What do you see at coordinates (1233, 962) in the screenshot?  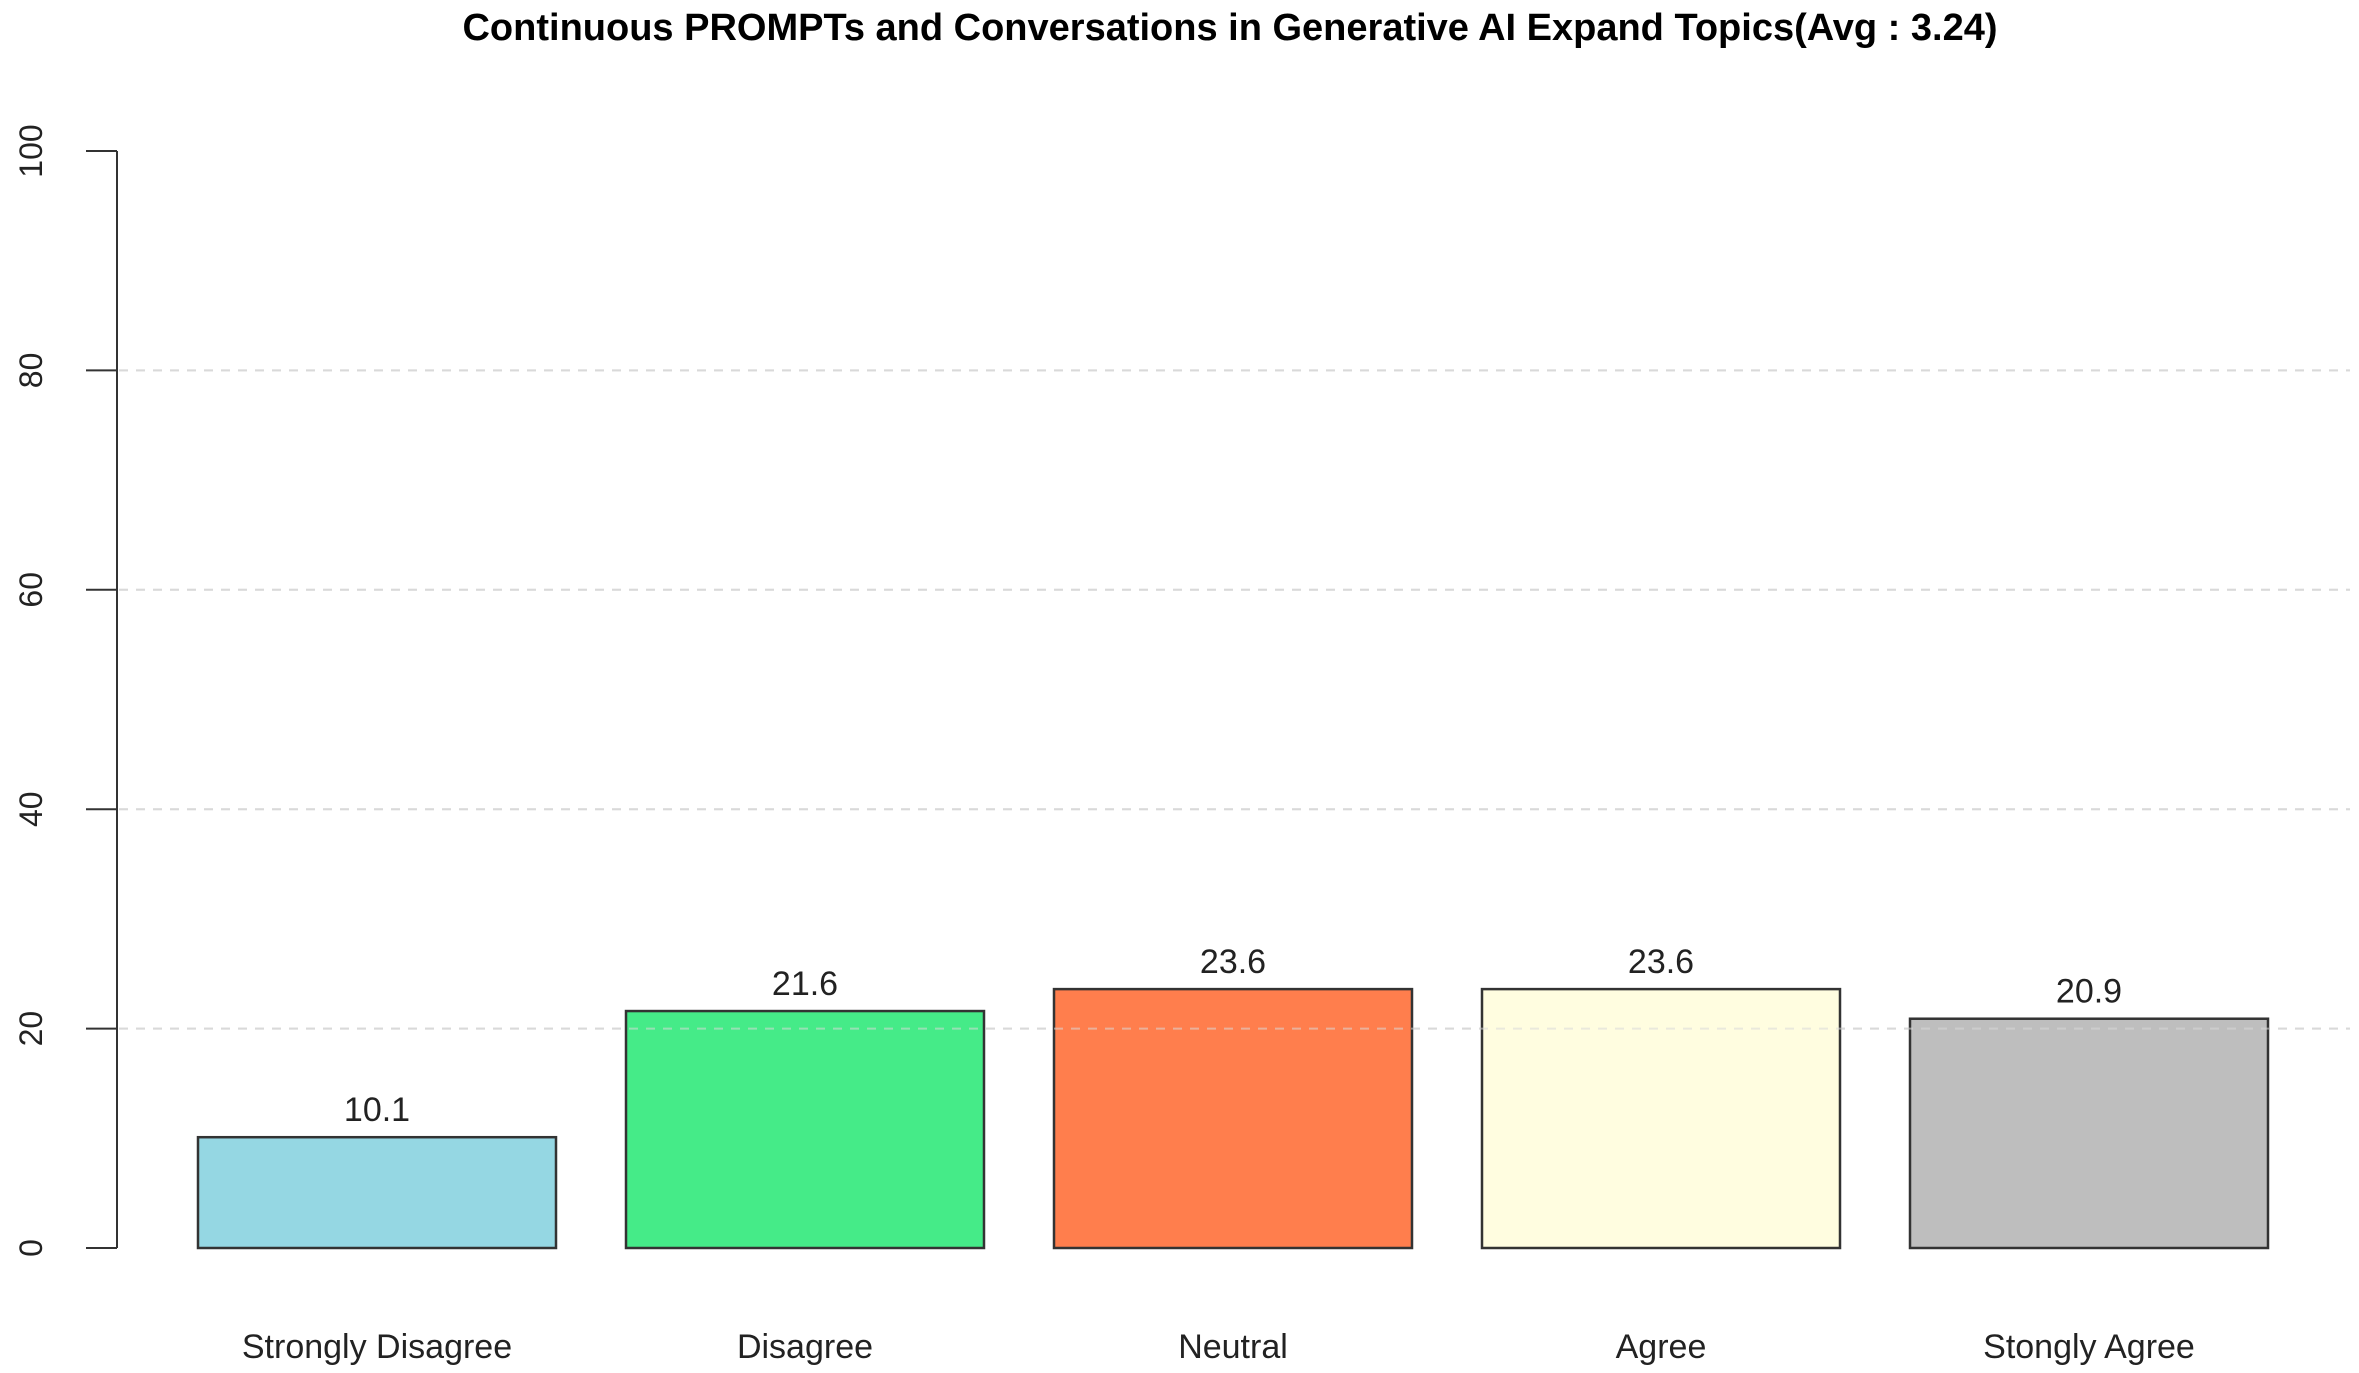 I see `data-label-neutral: 23.6` at bounding box center [1233, 962].